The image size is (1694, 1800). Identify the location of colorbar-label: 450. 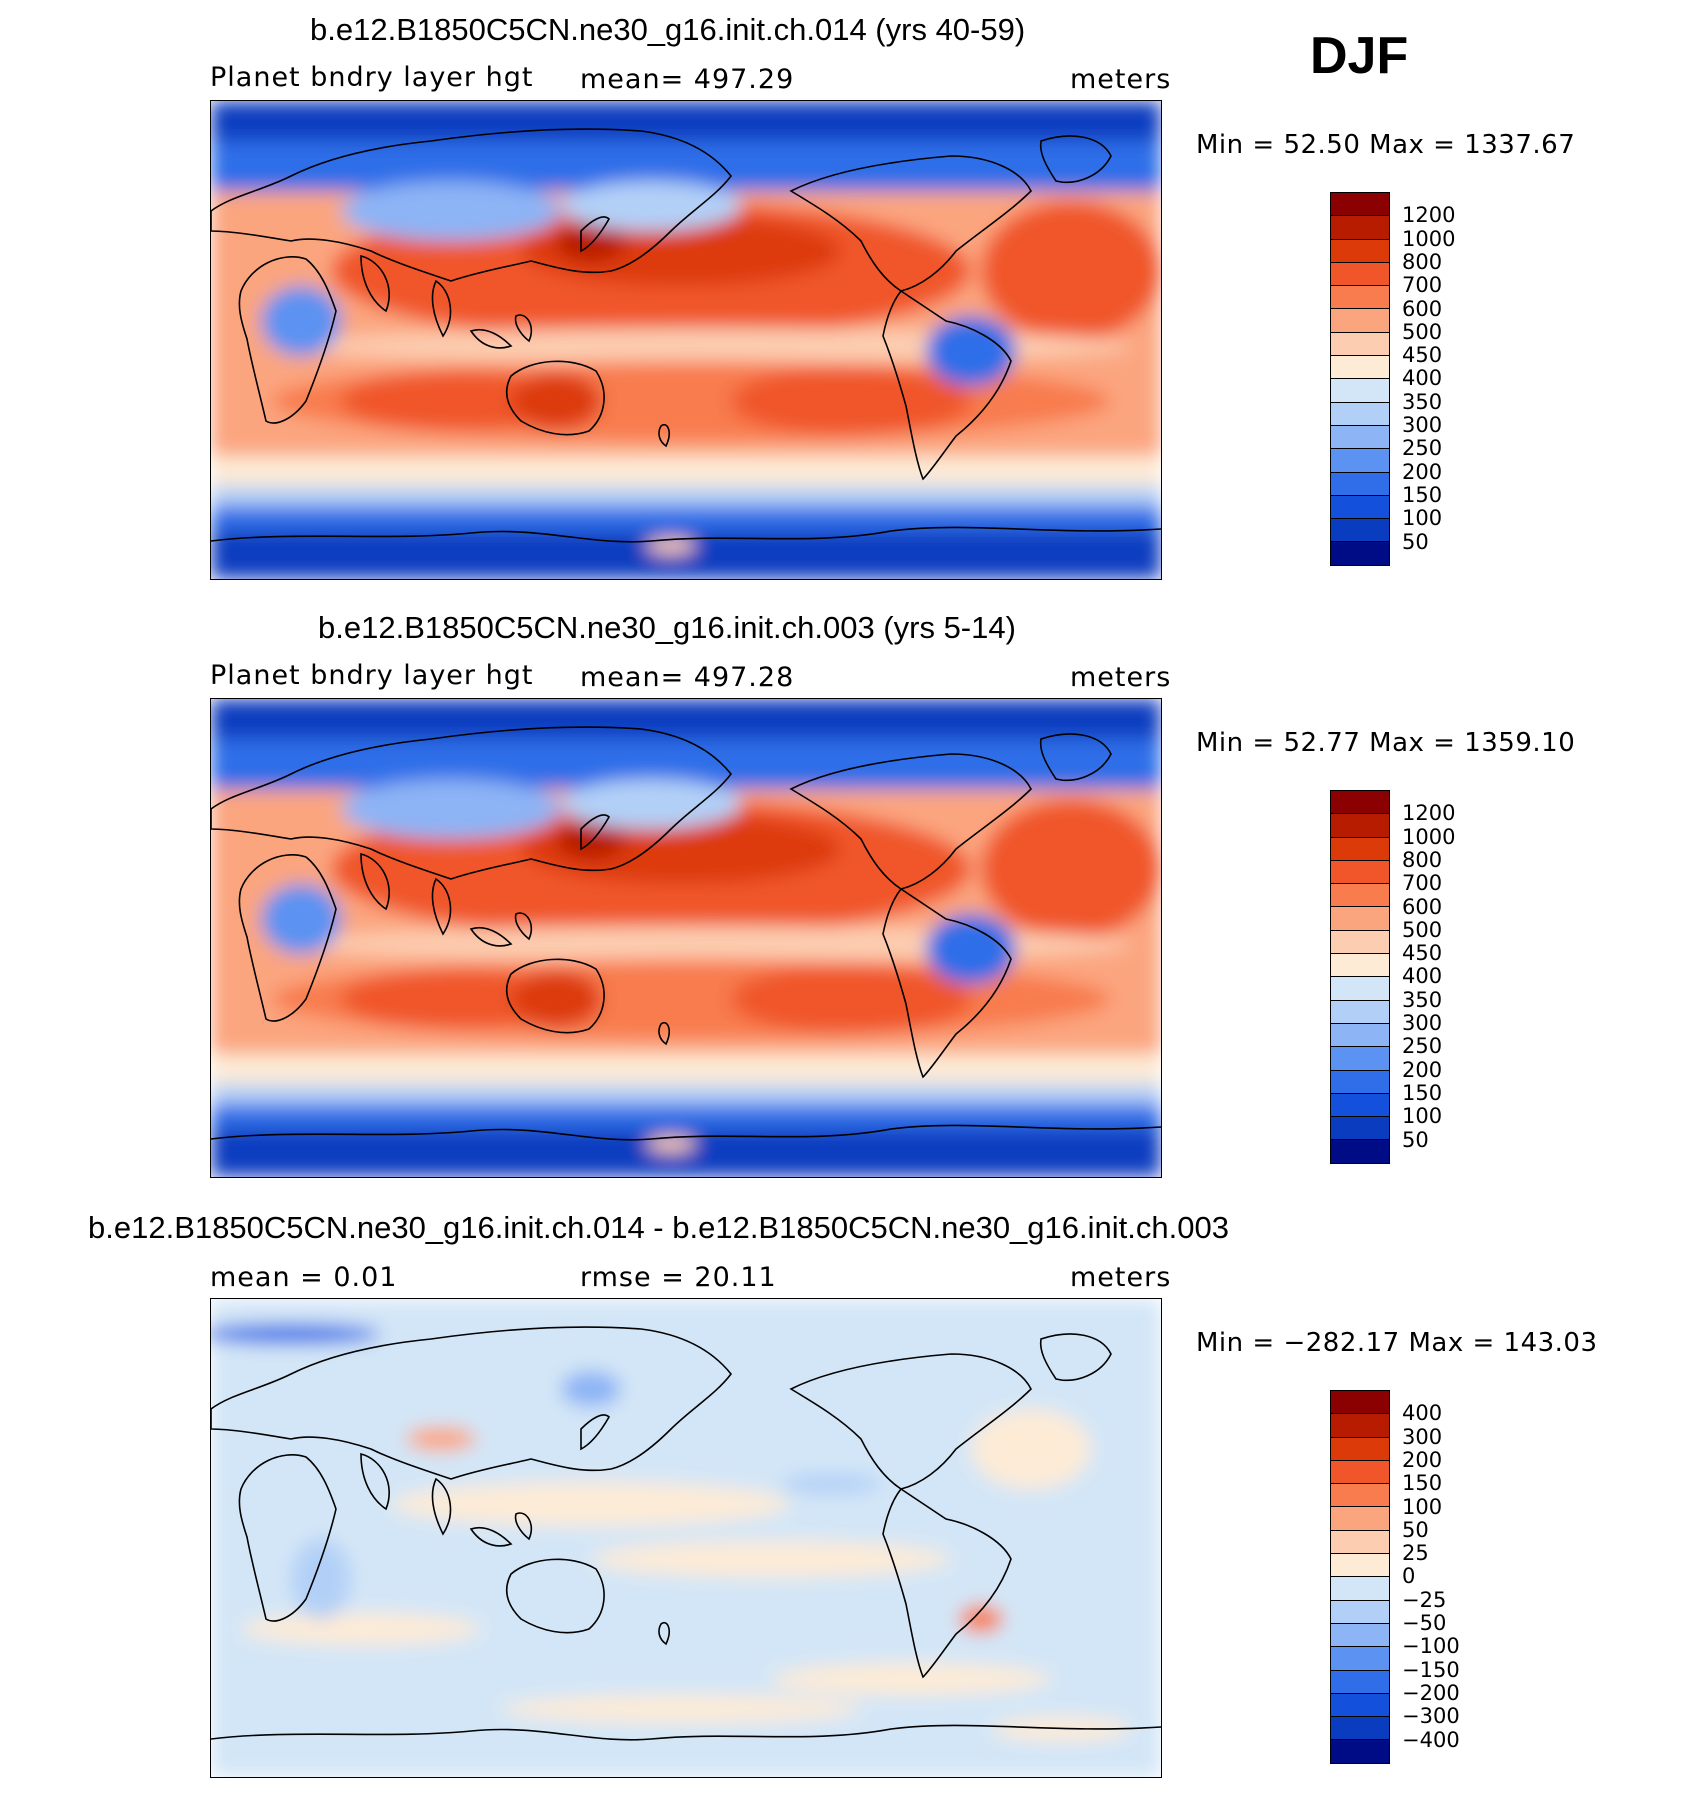
(1422, 355).